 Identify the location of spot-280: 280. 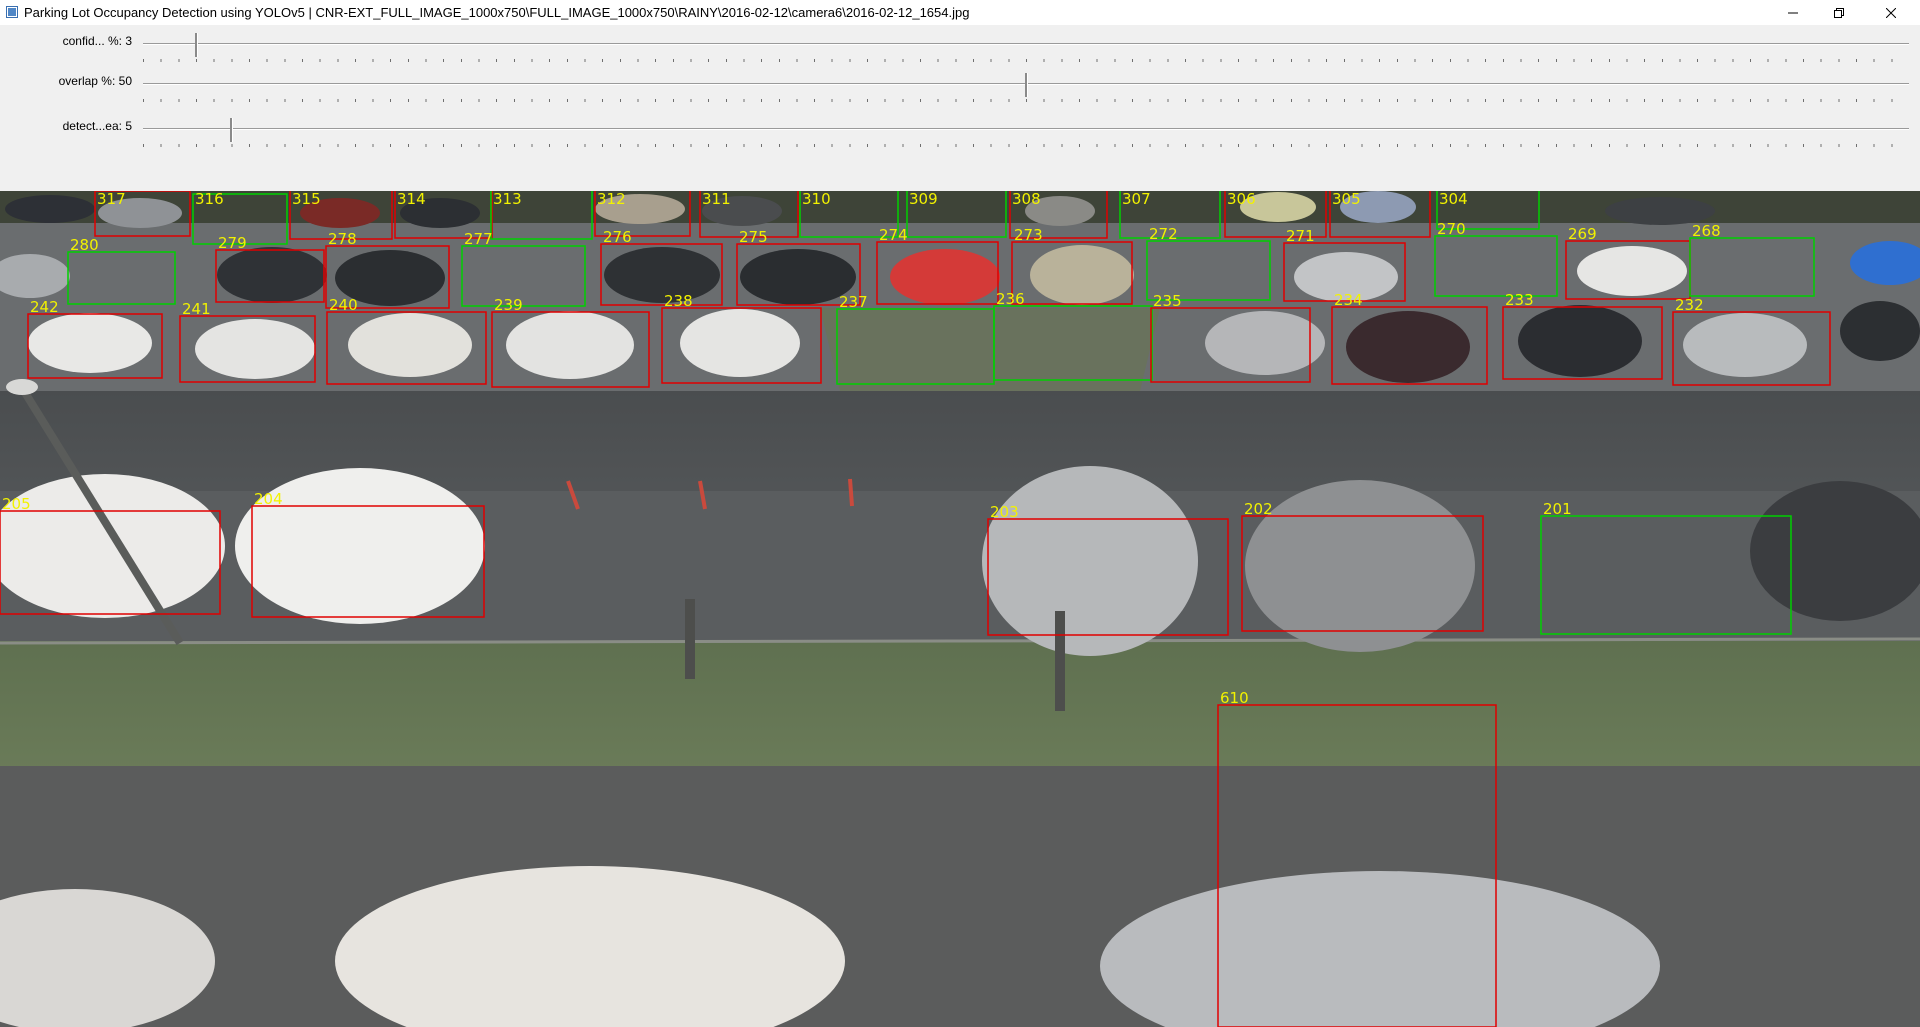
(121, 270).